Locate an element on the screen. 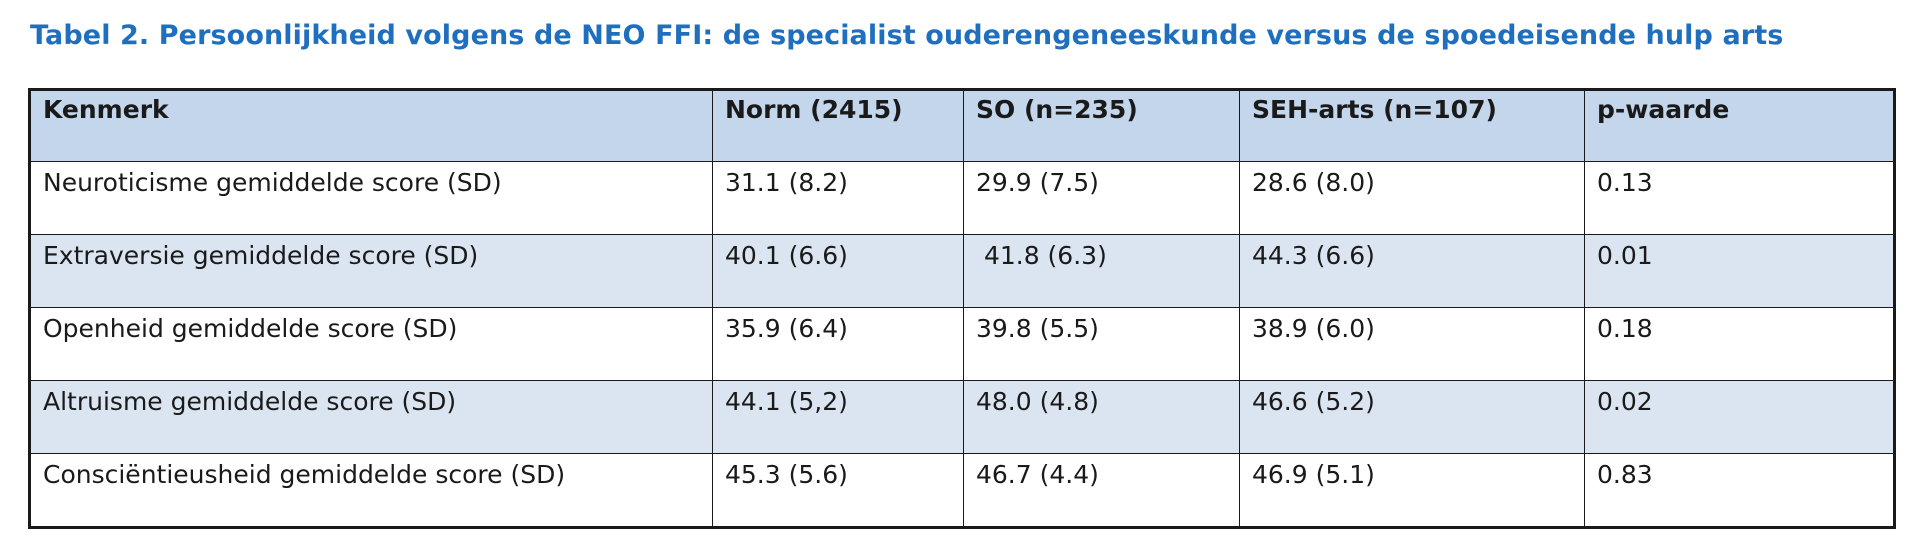 The height and width of the screenshot is (549, 1920). cell-p-waarde: 0.83 is located at coordinates (1739, 490).